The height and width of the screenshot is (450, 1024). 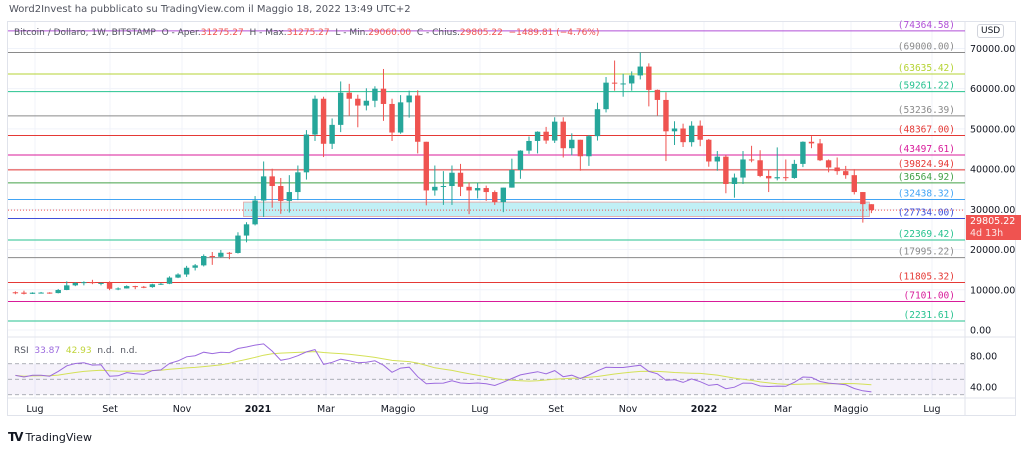 I want to click on high-label: H - Max., so click(x=268, y=33).